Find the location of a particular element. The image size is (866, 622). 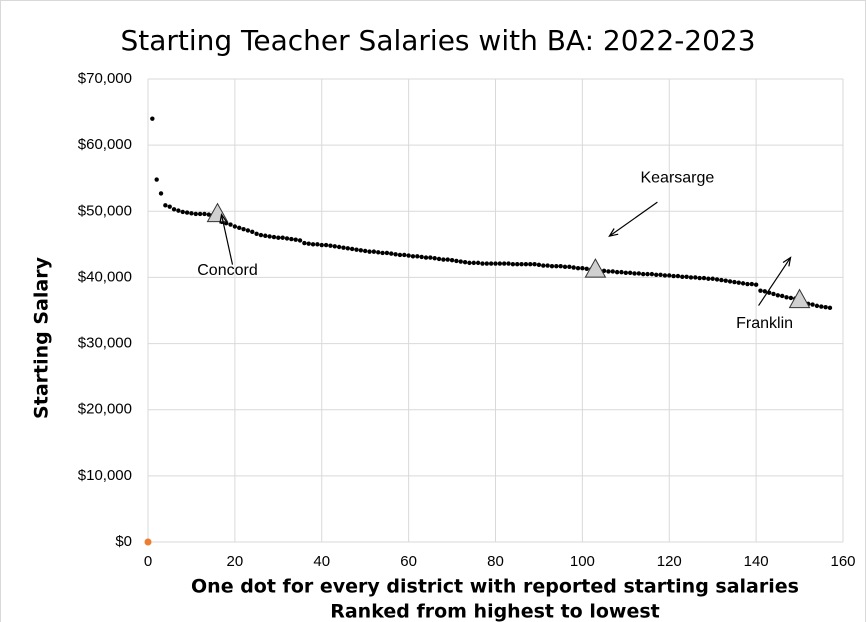

x-tick-label: 120 is located at coordinates (669, 561).